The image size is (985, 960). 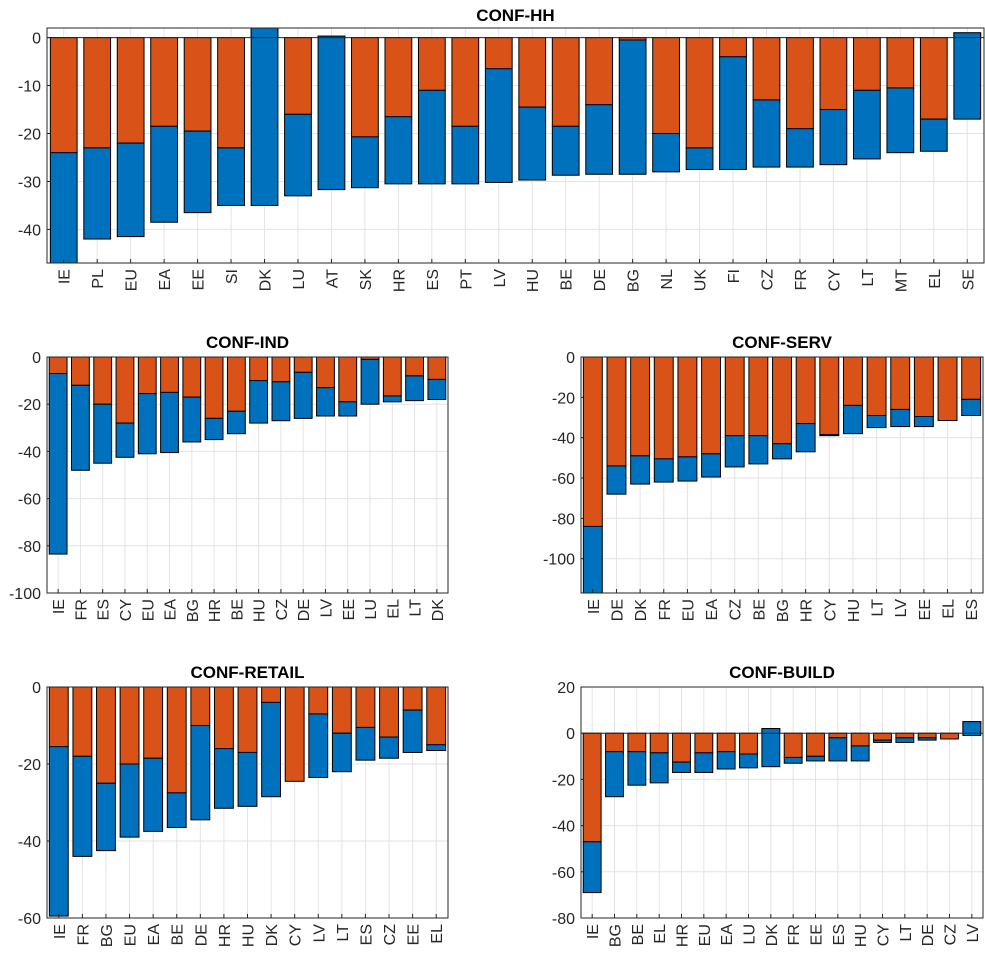 I want to click on x-tick-label: BE, so click(x=759, y=609).